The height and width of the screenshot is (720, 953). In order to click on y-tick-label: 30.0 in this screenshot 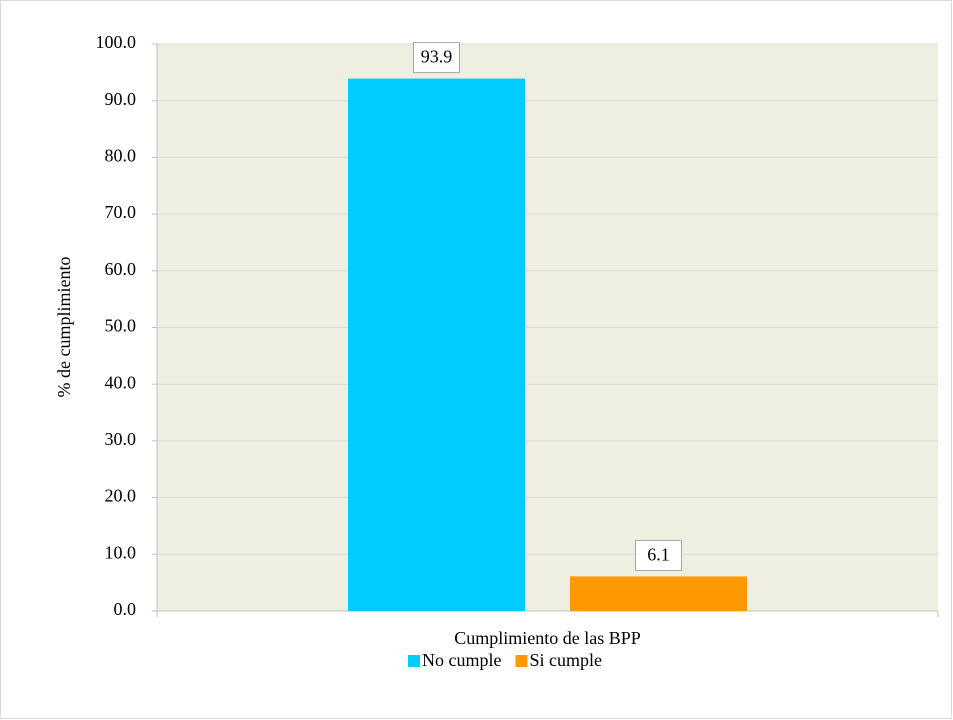, I will do `click(121, 439)`.